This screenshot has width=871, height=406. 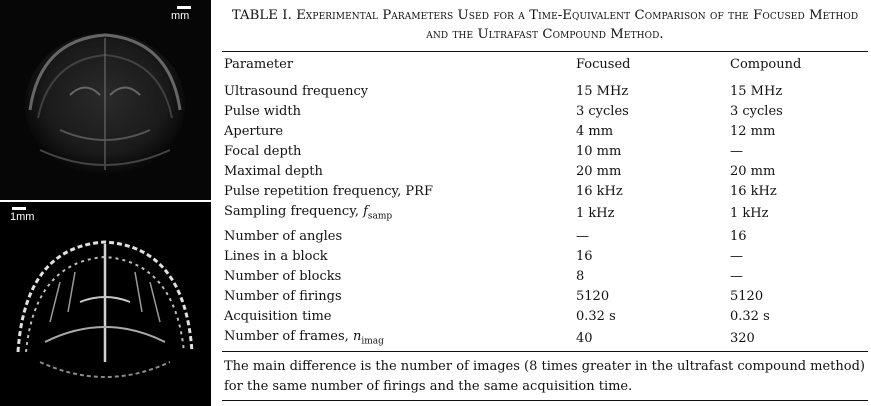 What do you see at coordinates (398, 152) in the screenshot?
I see `parameter-cell: Focal depth` at bounding box center [398, 152].